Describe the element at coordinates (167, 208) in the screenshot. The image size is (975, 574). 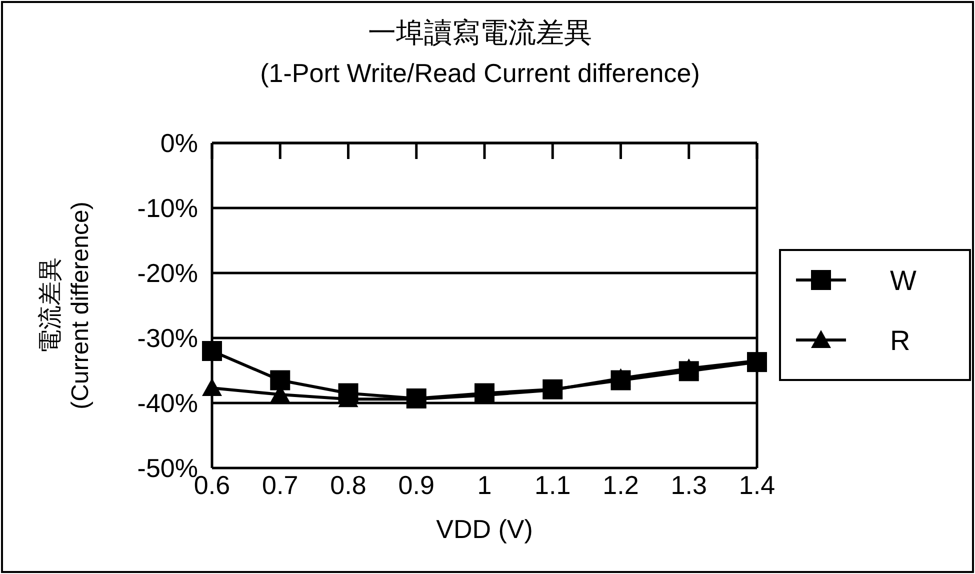
I see `y-tick-label: -10%` at that location.